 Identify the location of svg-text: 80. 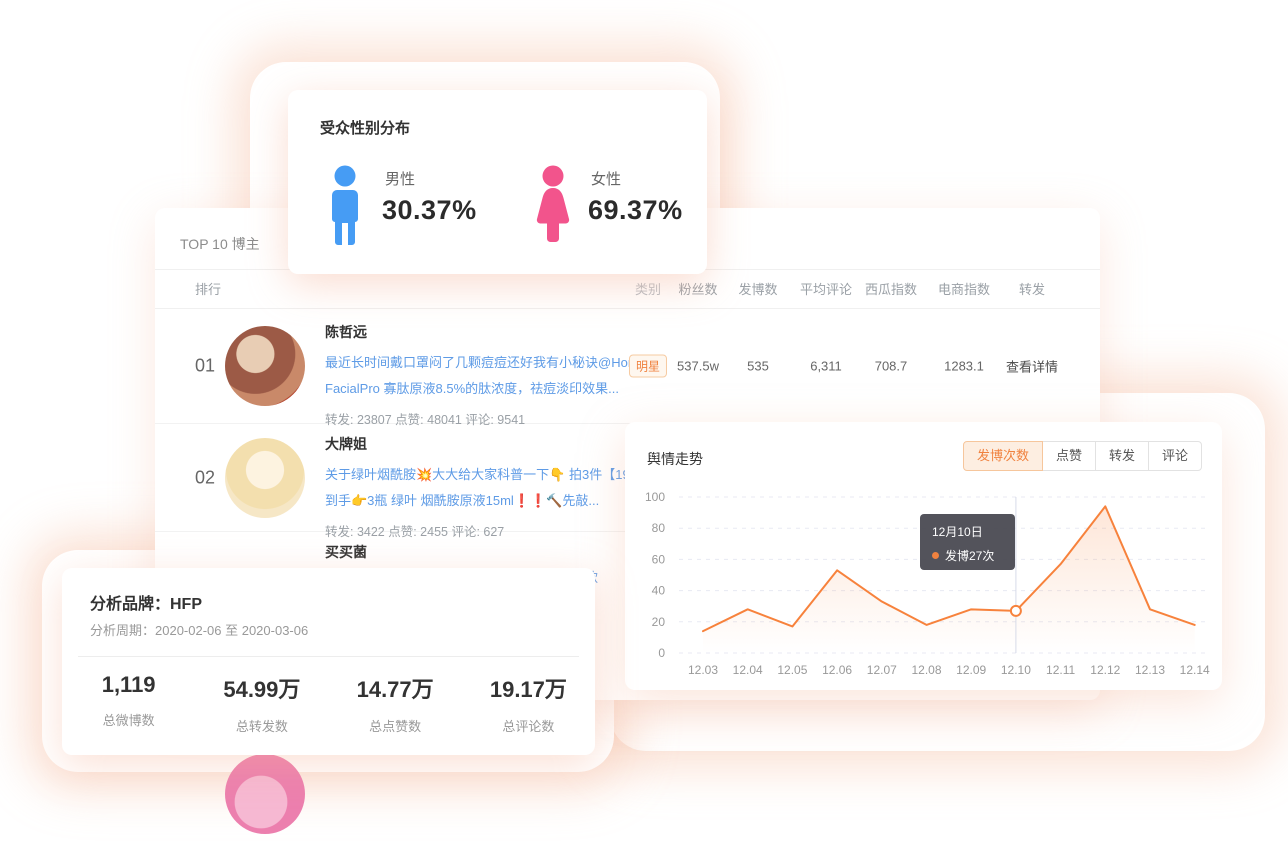
(659, 528).